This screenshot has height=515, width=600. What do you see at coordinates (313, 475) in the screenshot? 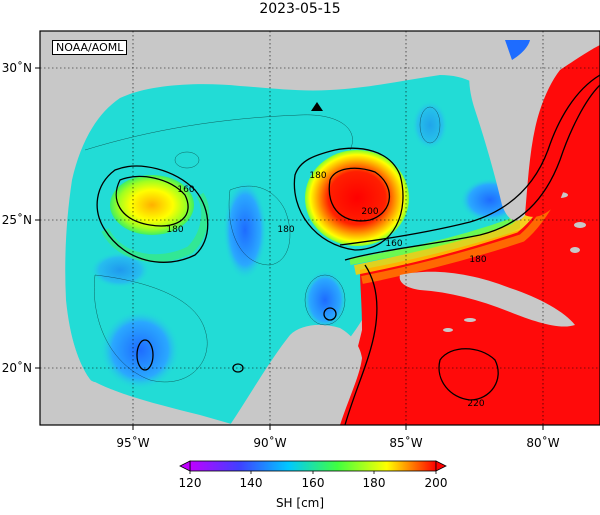
I see `colorbar: 120 140 160 180 200` at bounding box center [313, 475].